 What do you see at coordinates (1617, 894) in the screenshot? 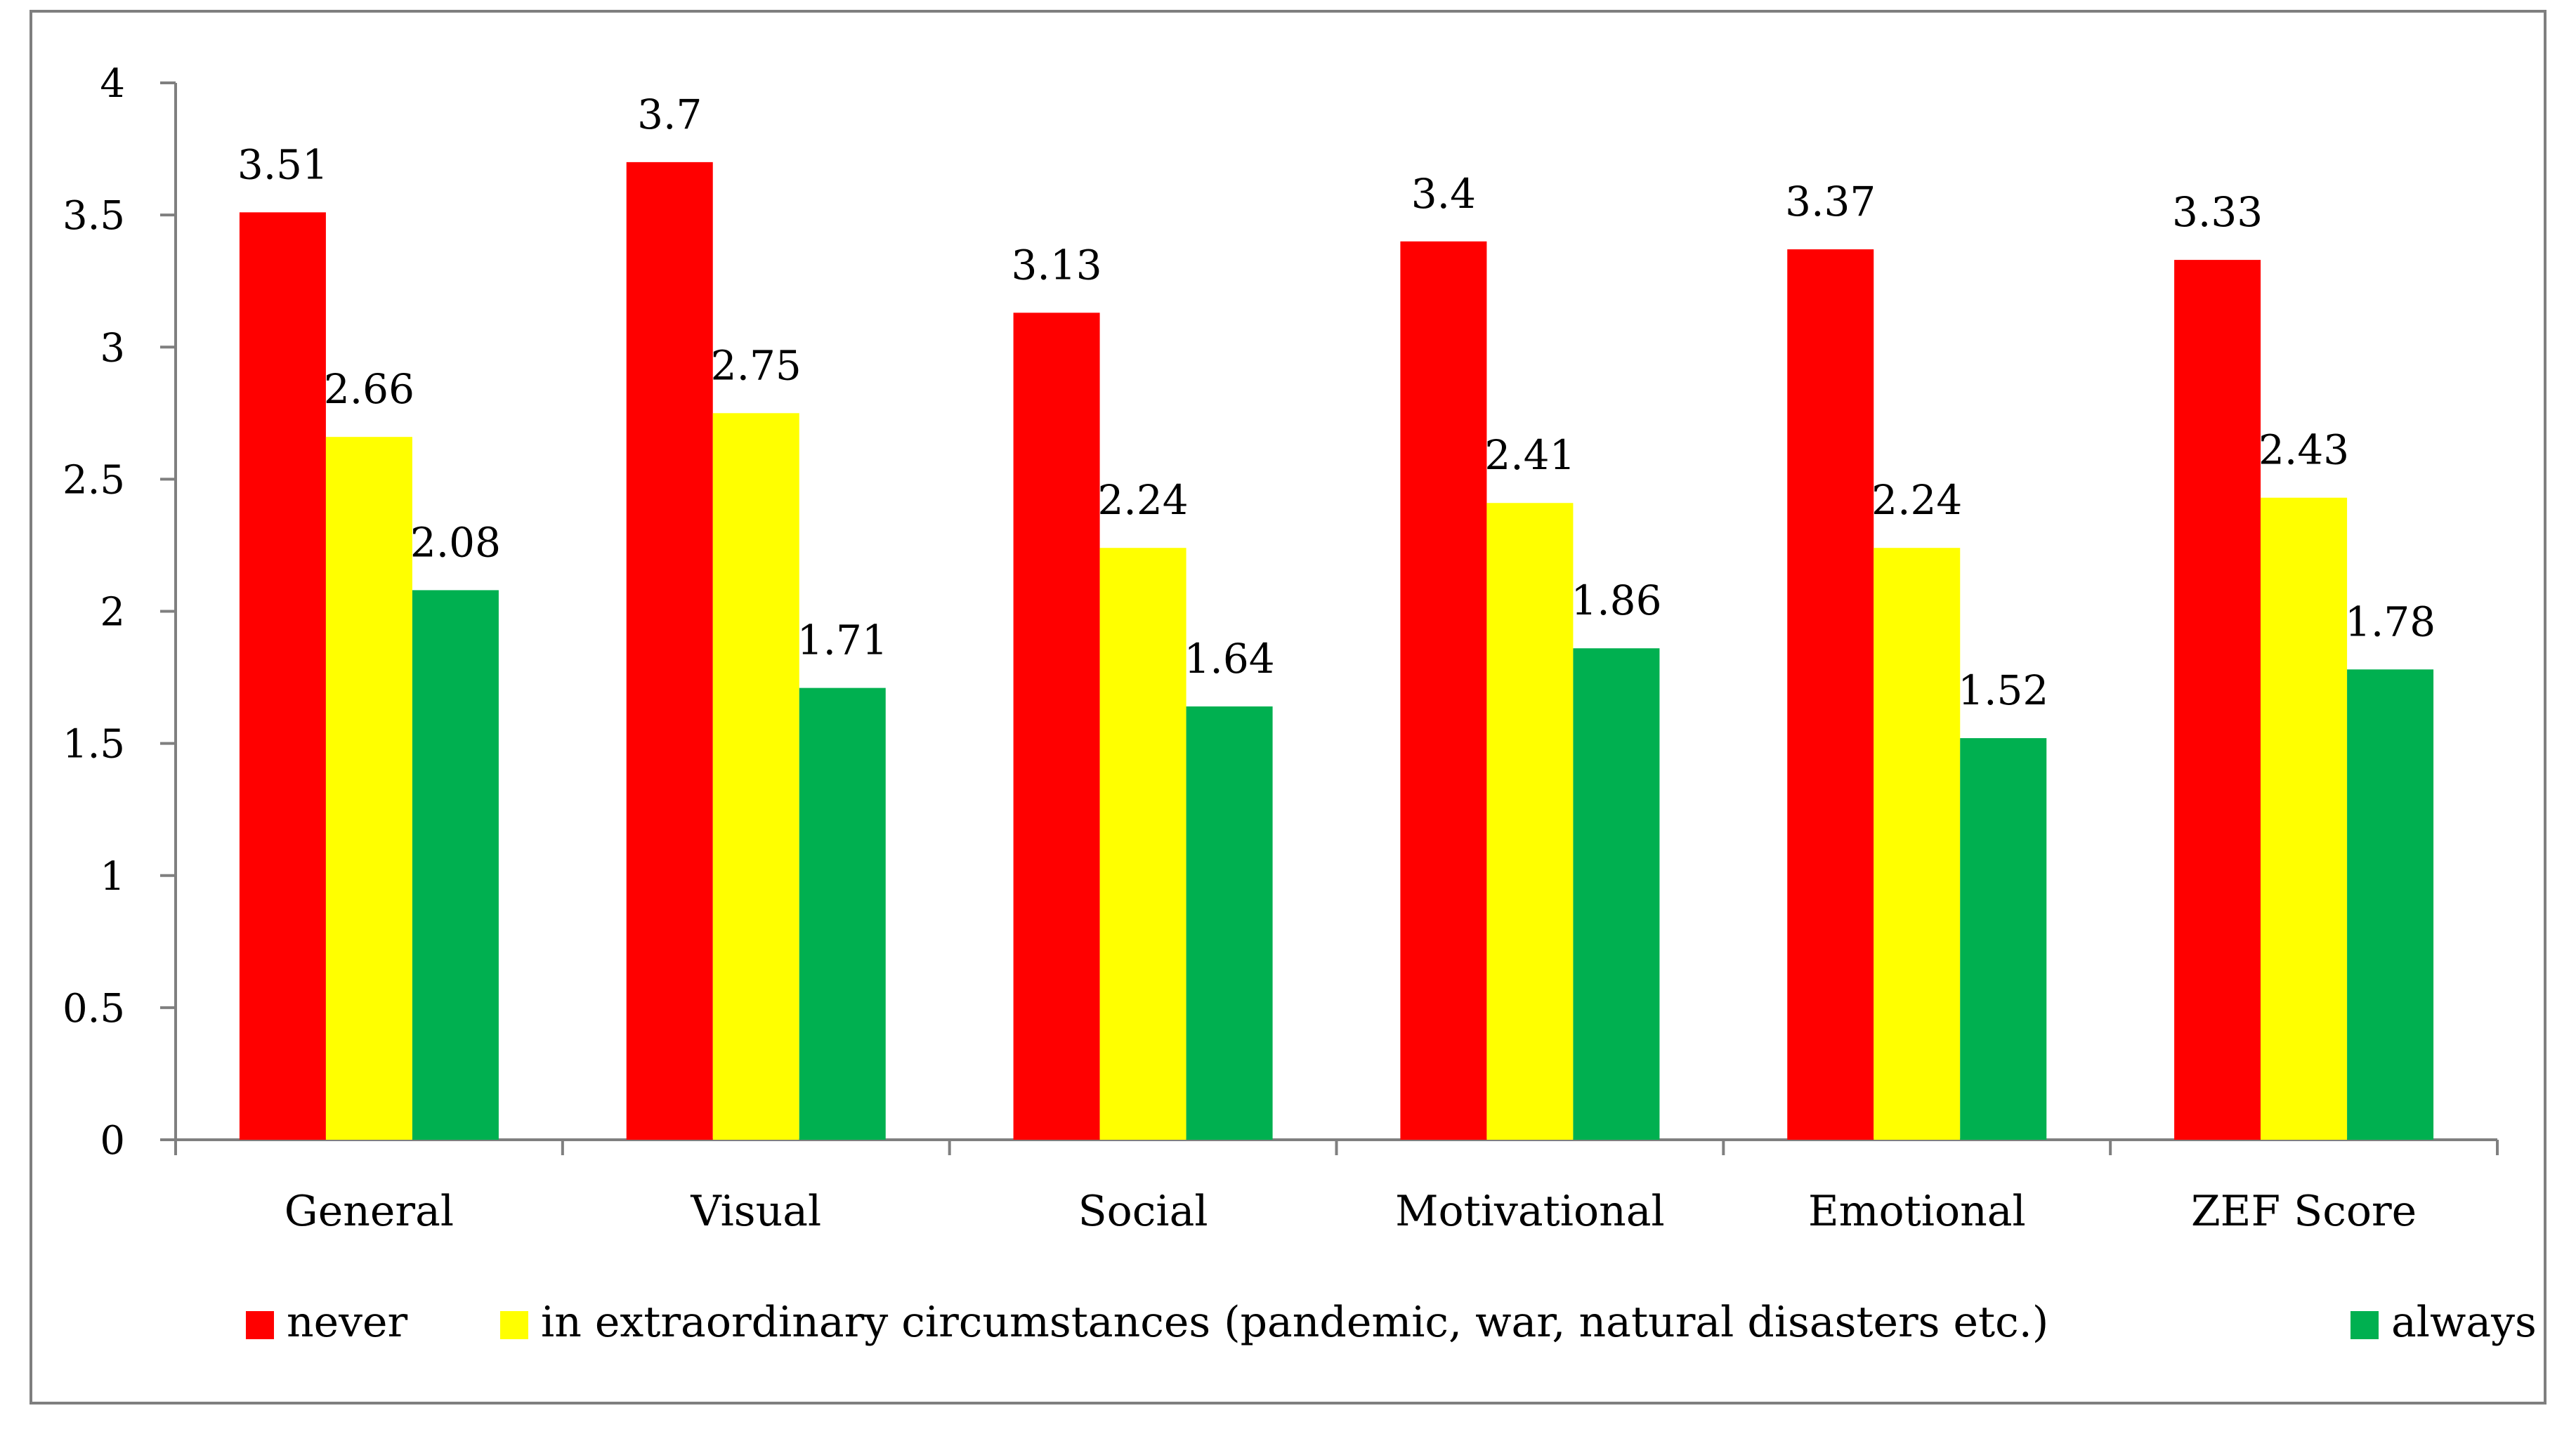
I see `bar-always-motivational` at bounding box center [1617, 894].